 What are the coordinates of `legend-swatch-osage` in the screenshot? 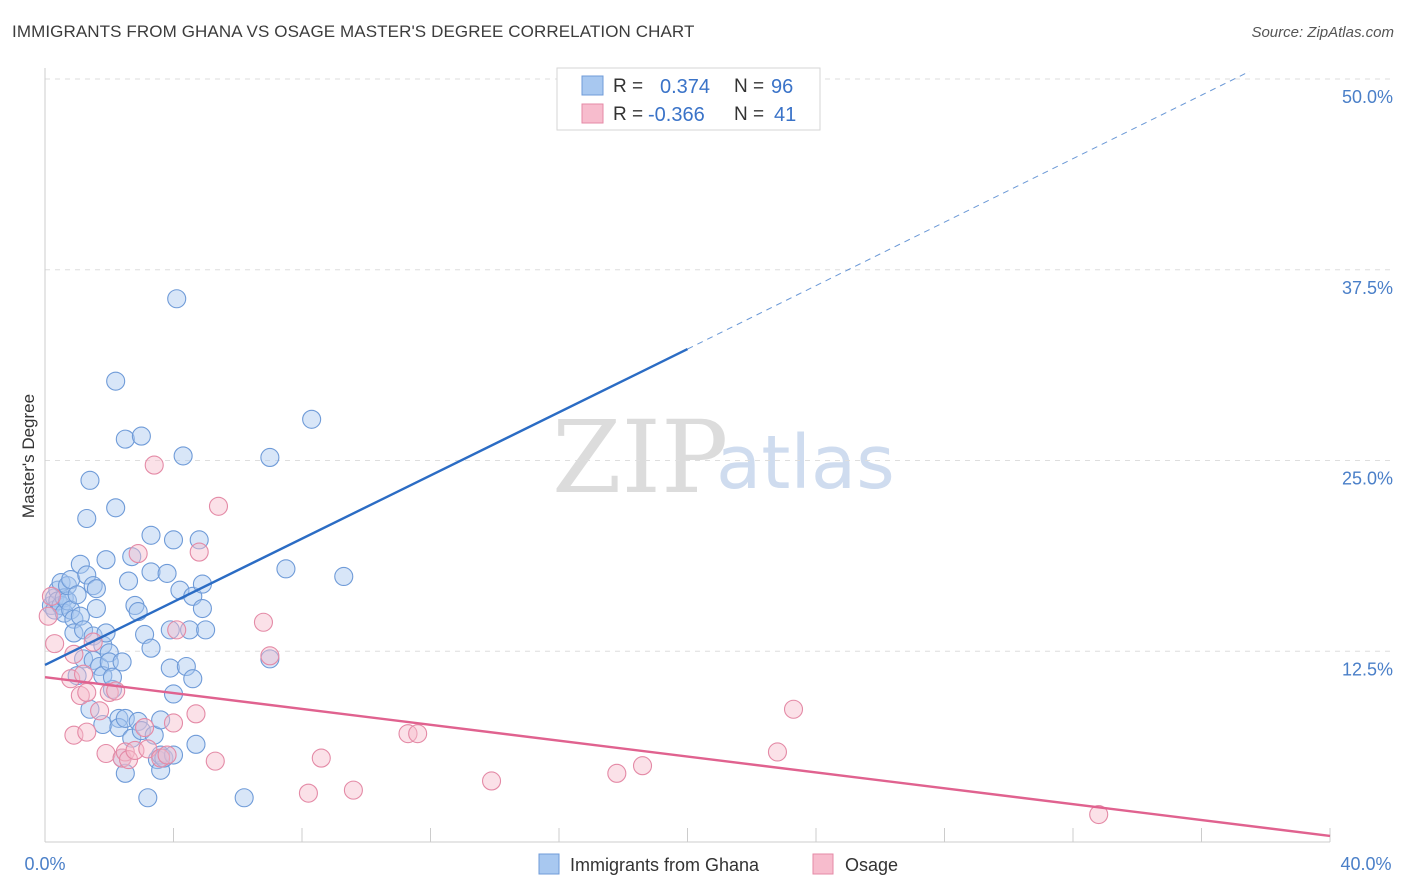 It's located at (592, 113).